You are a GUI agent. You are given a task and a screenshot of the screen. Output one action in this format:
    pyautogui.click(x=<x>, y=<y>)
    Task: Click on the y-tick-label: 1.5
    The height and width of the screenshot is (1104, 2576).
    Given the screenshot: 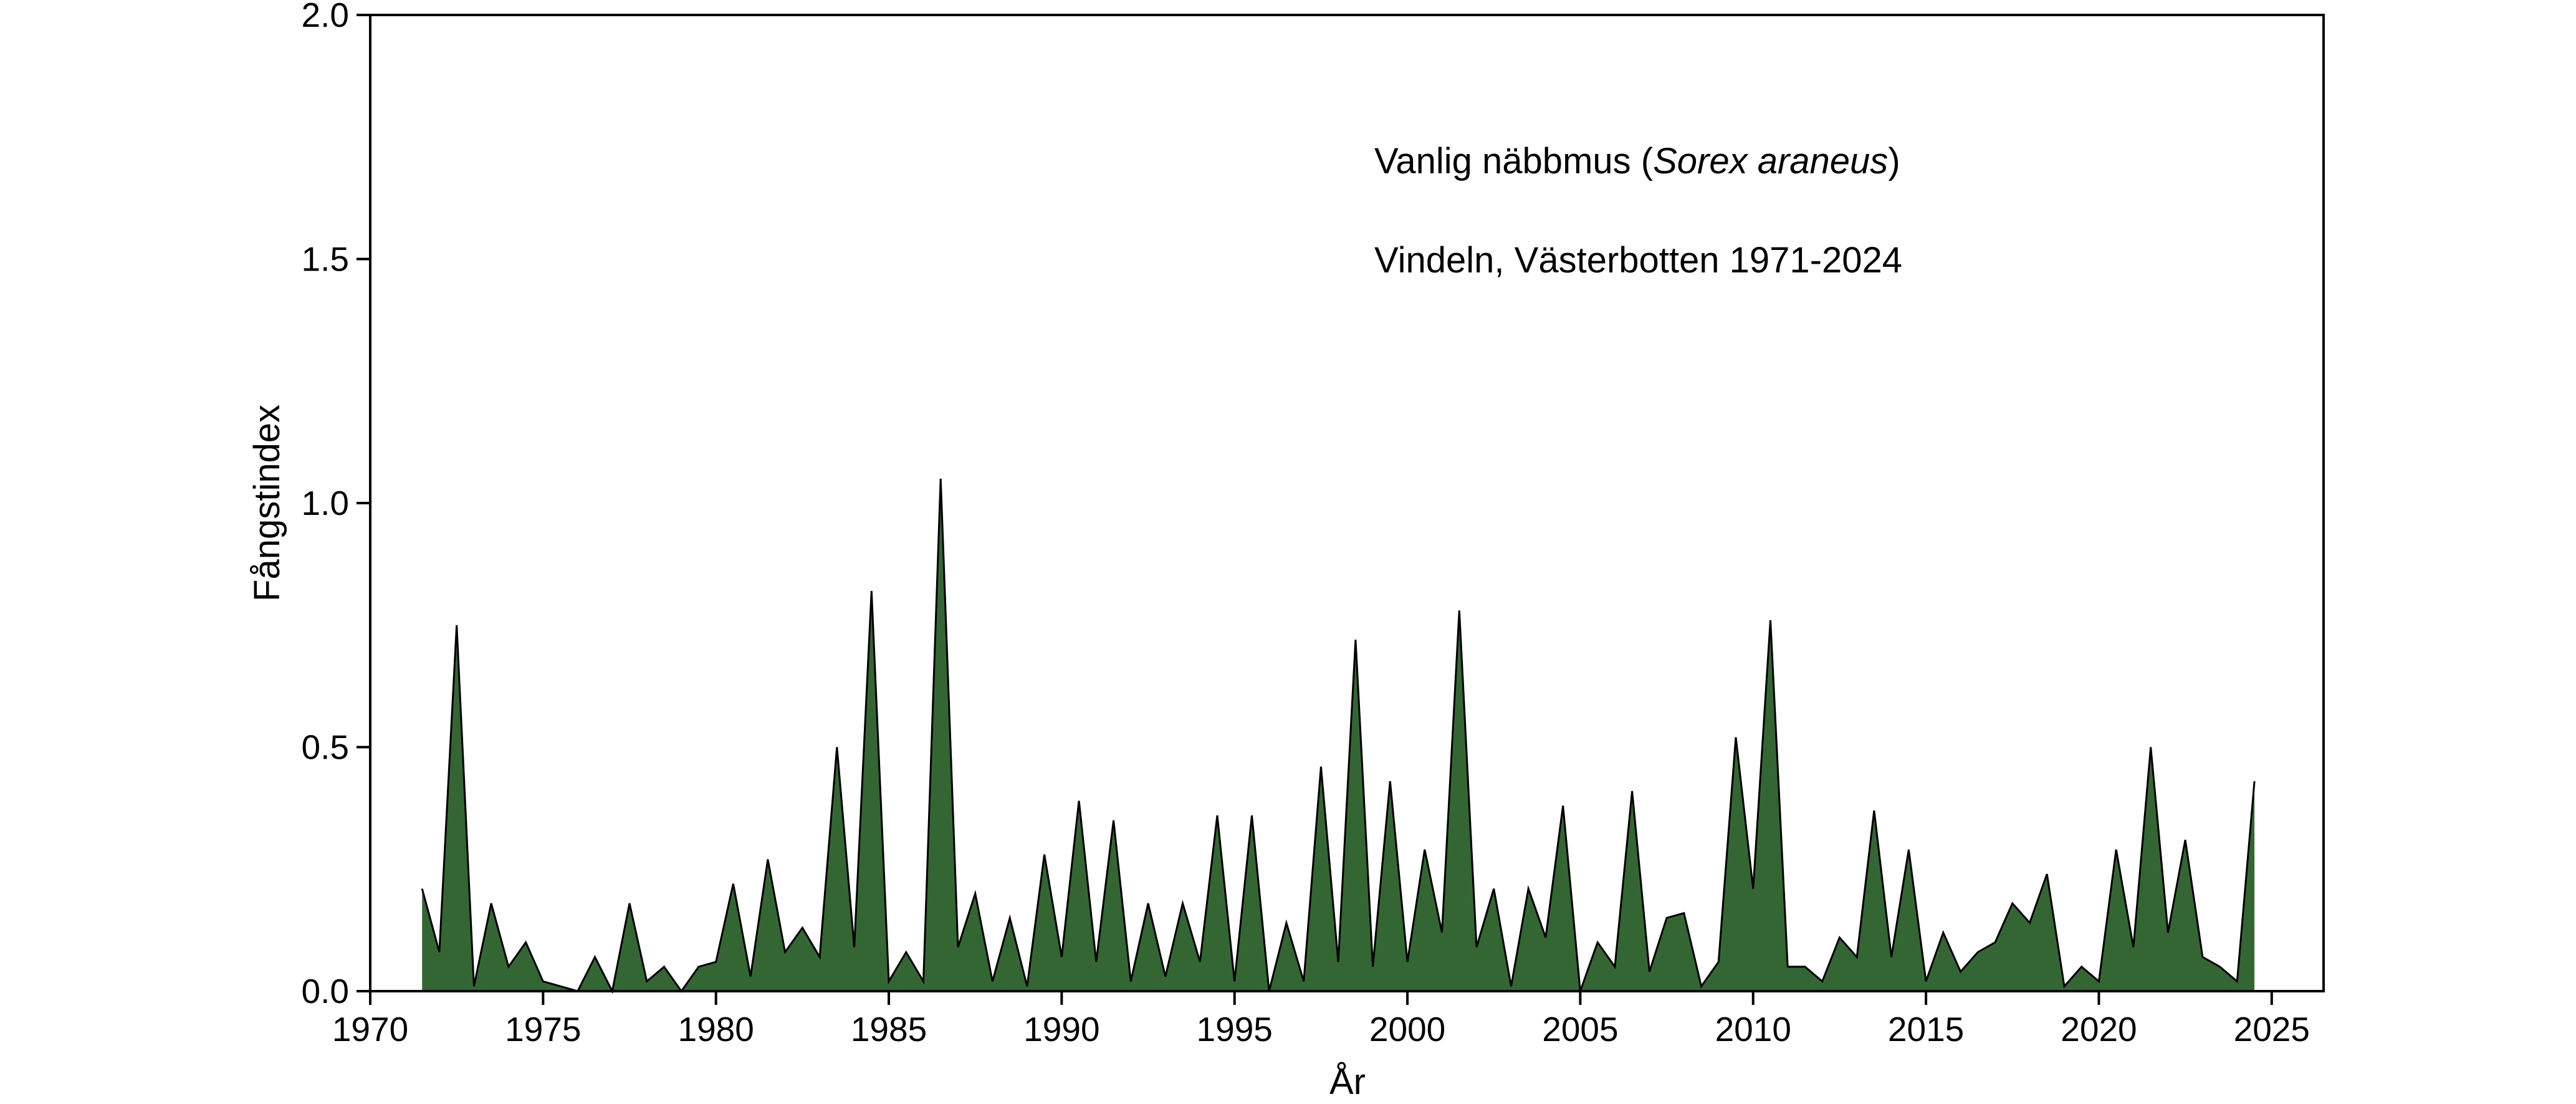 What is the action you would take?
    pyautogui.click(x=325, y=259)
    